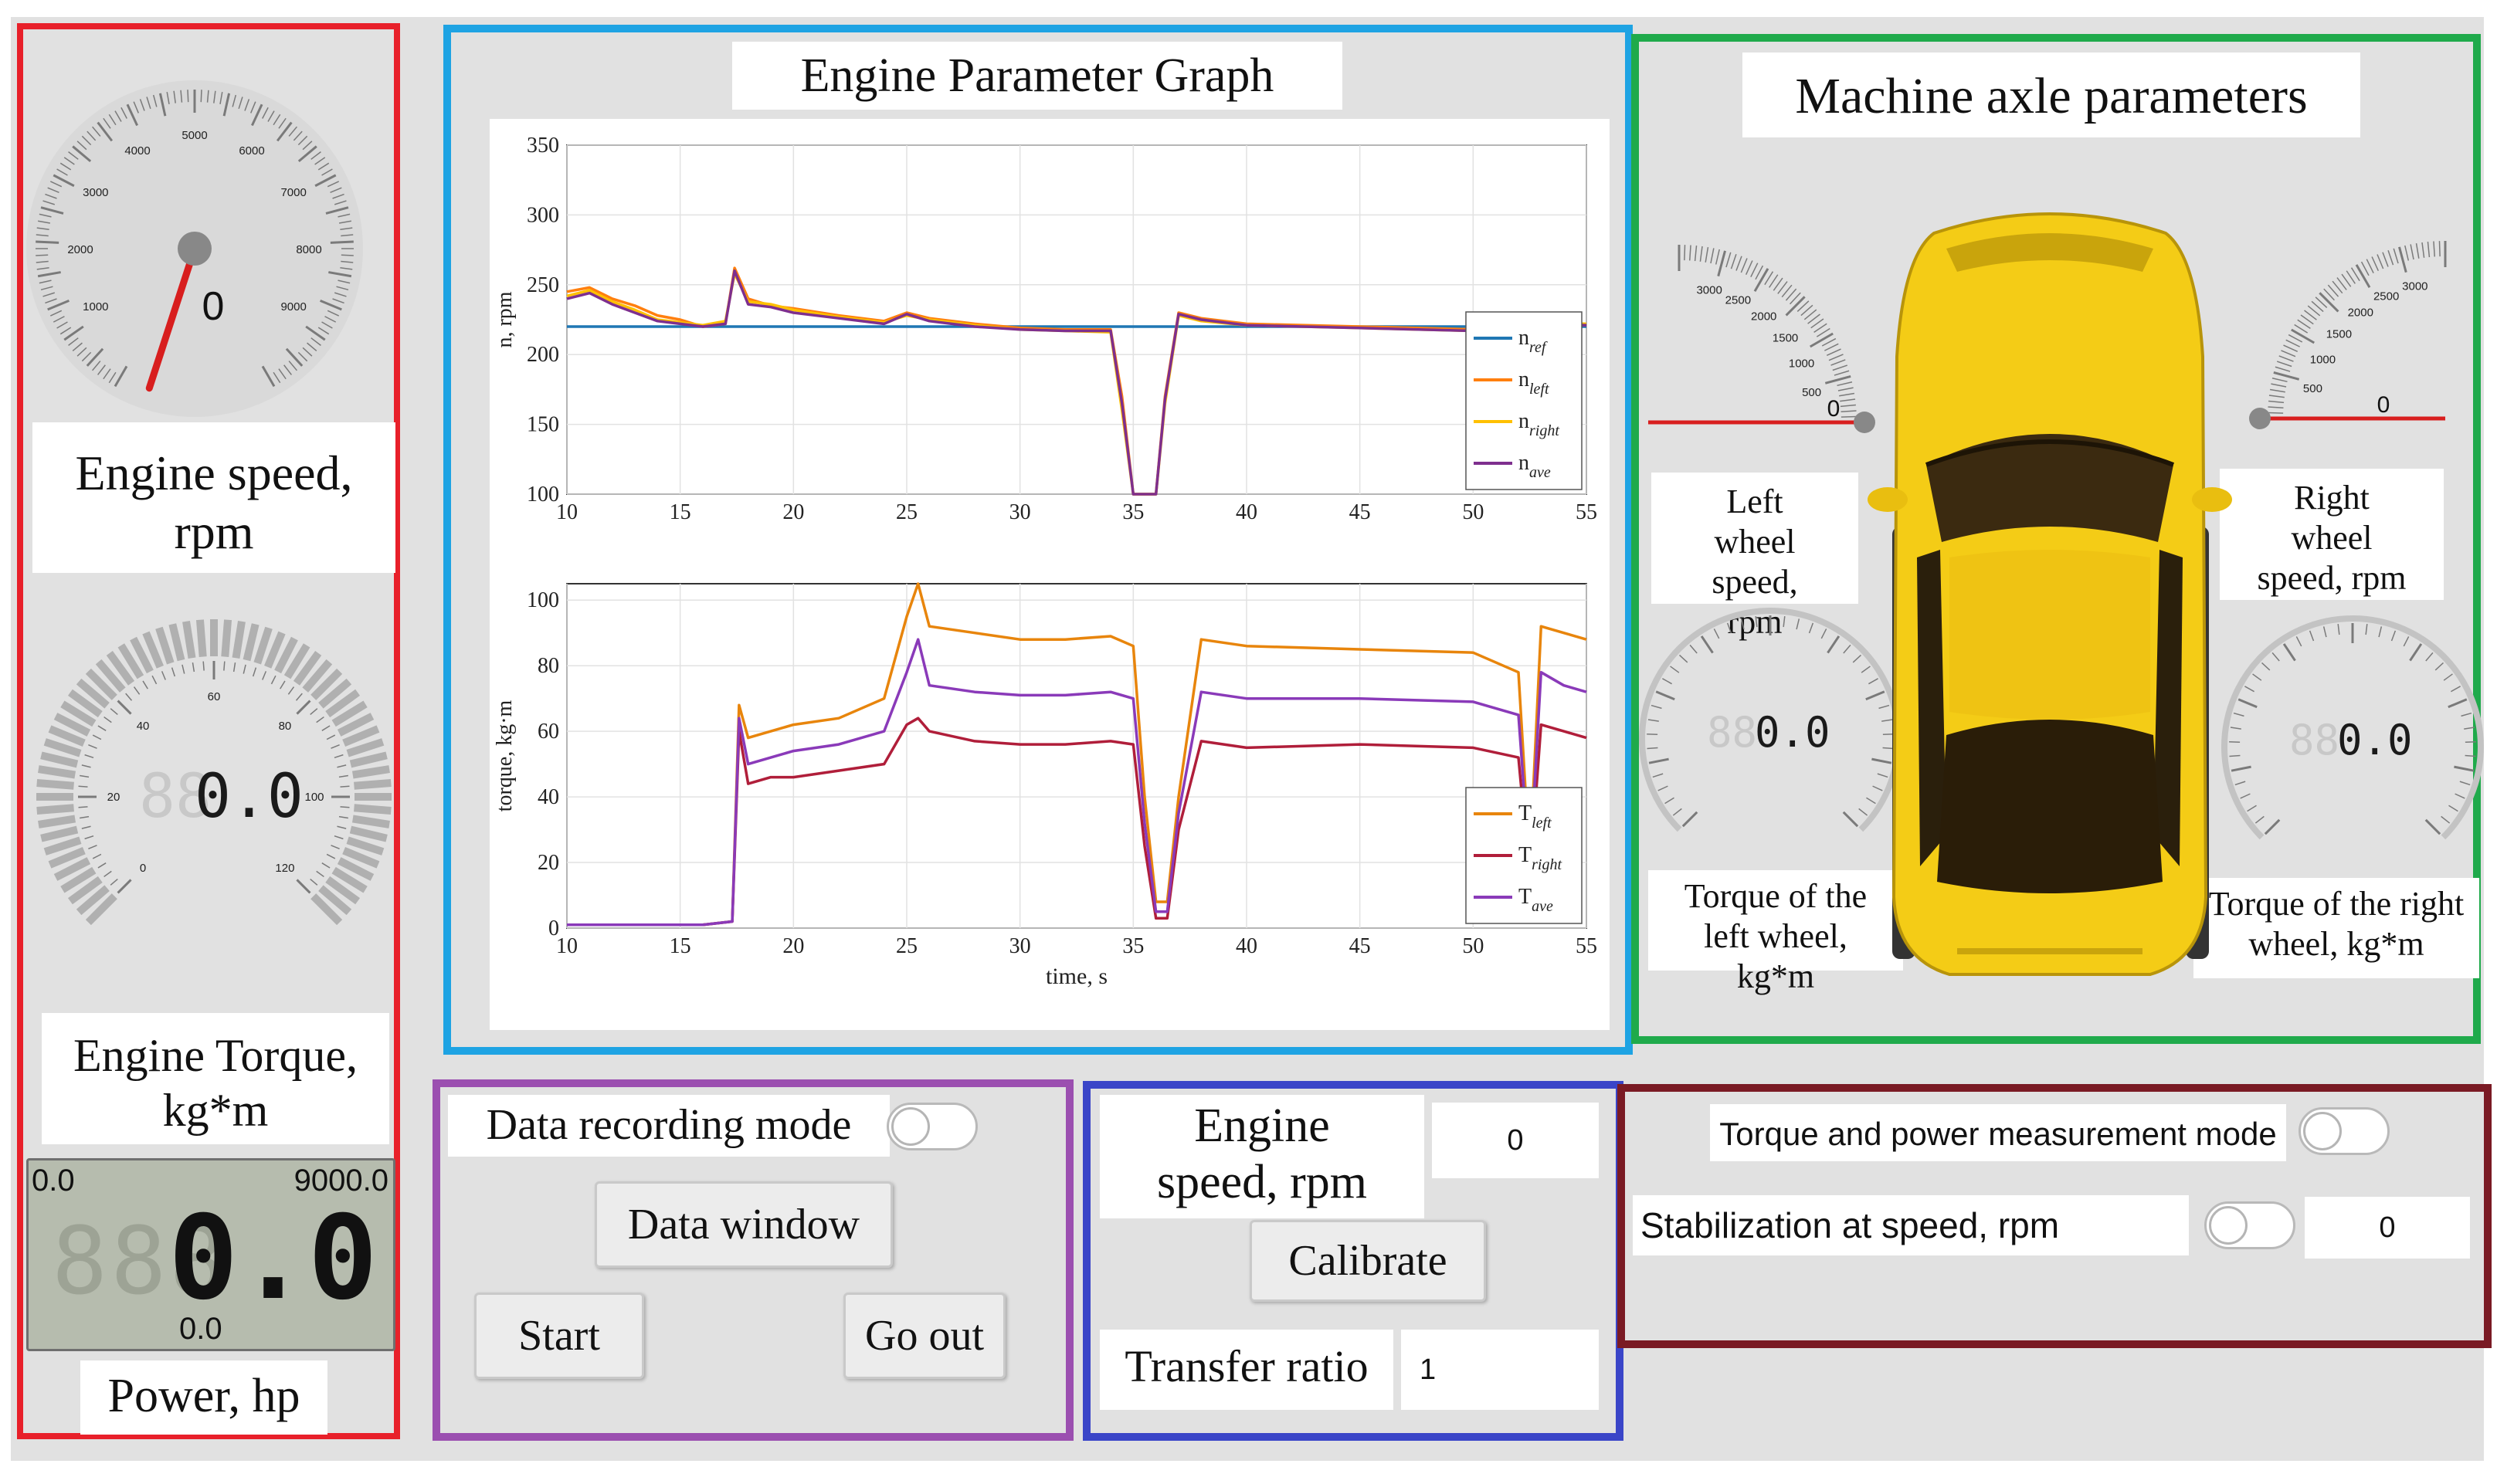 This screenshot has width=2497, height=1484. I want to click on x-tick-label: 15, so click(680, 946).